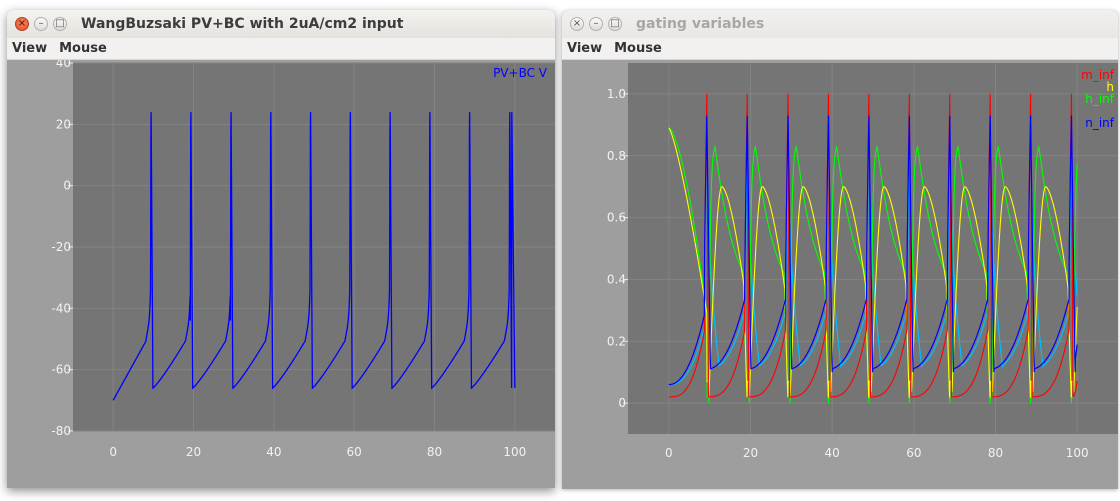 The width and height of the screenshot is (1120, 501). Describe the element at coordinates (616, 156) in the screenshot. I see `y-tick-label: 0.8` at that location.